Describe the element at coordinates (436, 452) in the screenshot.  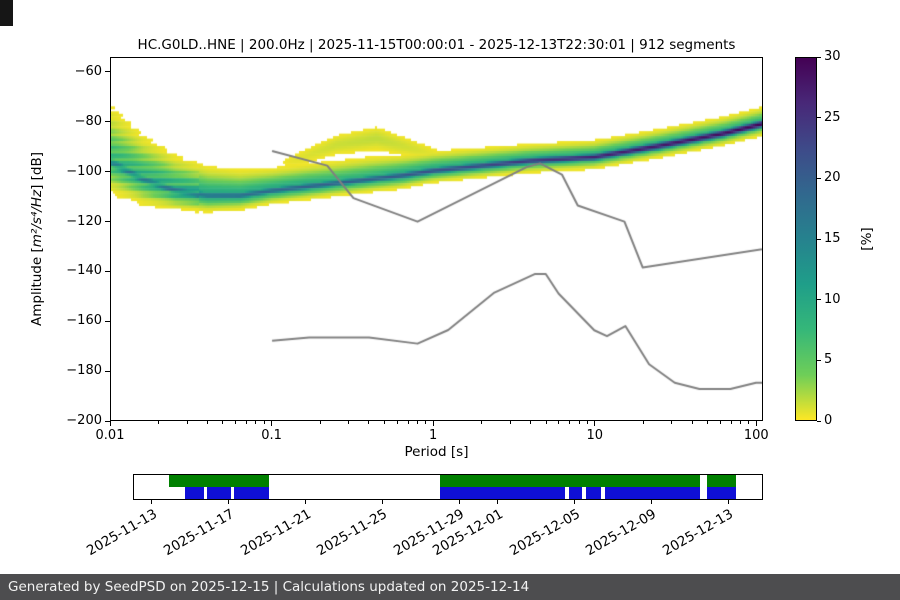
I see `x-axis-label: Period [s]` at that location.